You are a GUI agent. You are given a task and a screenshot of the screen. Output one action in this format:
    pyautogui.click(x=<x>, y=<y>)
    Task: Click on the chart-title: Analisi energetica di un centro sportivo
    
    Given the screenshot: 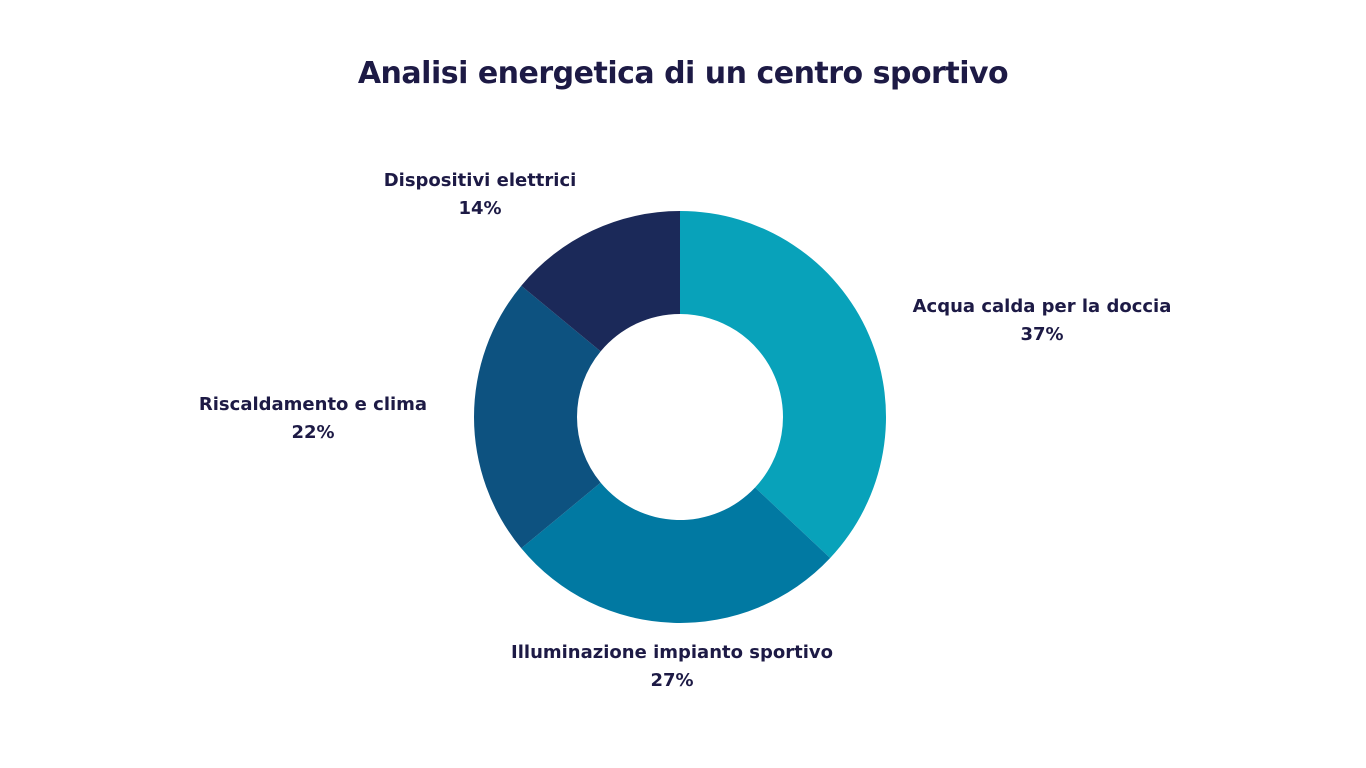 What is the action you would take?
    pyautogui.click(x=683, y=73)
    